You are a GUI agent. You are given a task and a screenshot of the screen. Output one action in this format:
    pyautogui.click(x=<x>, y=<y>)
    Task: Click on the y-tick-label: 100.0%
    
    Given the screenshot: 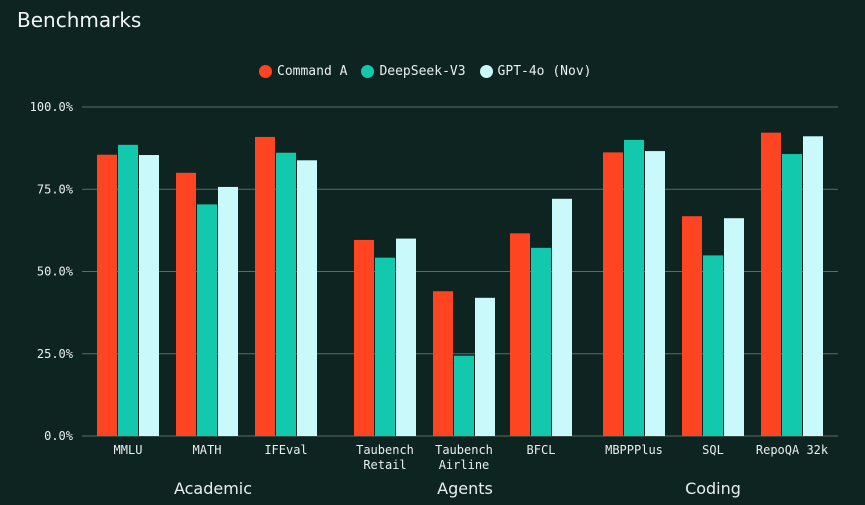 What is the action you would take?
    pyautogui.click(x=52, y=107)
    